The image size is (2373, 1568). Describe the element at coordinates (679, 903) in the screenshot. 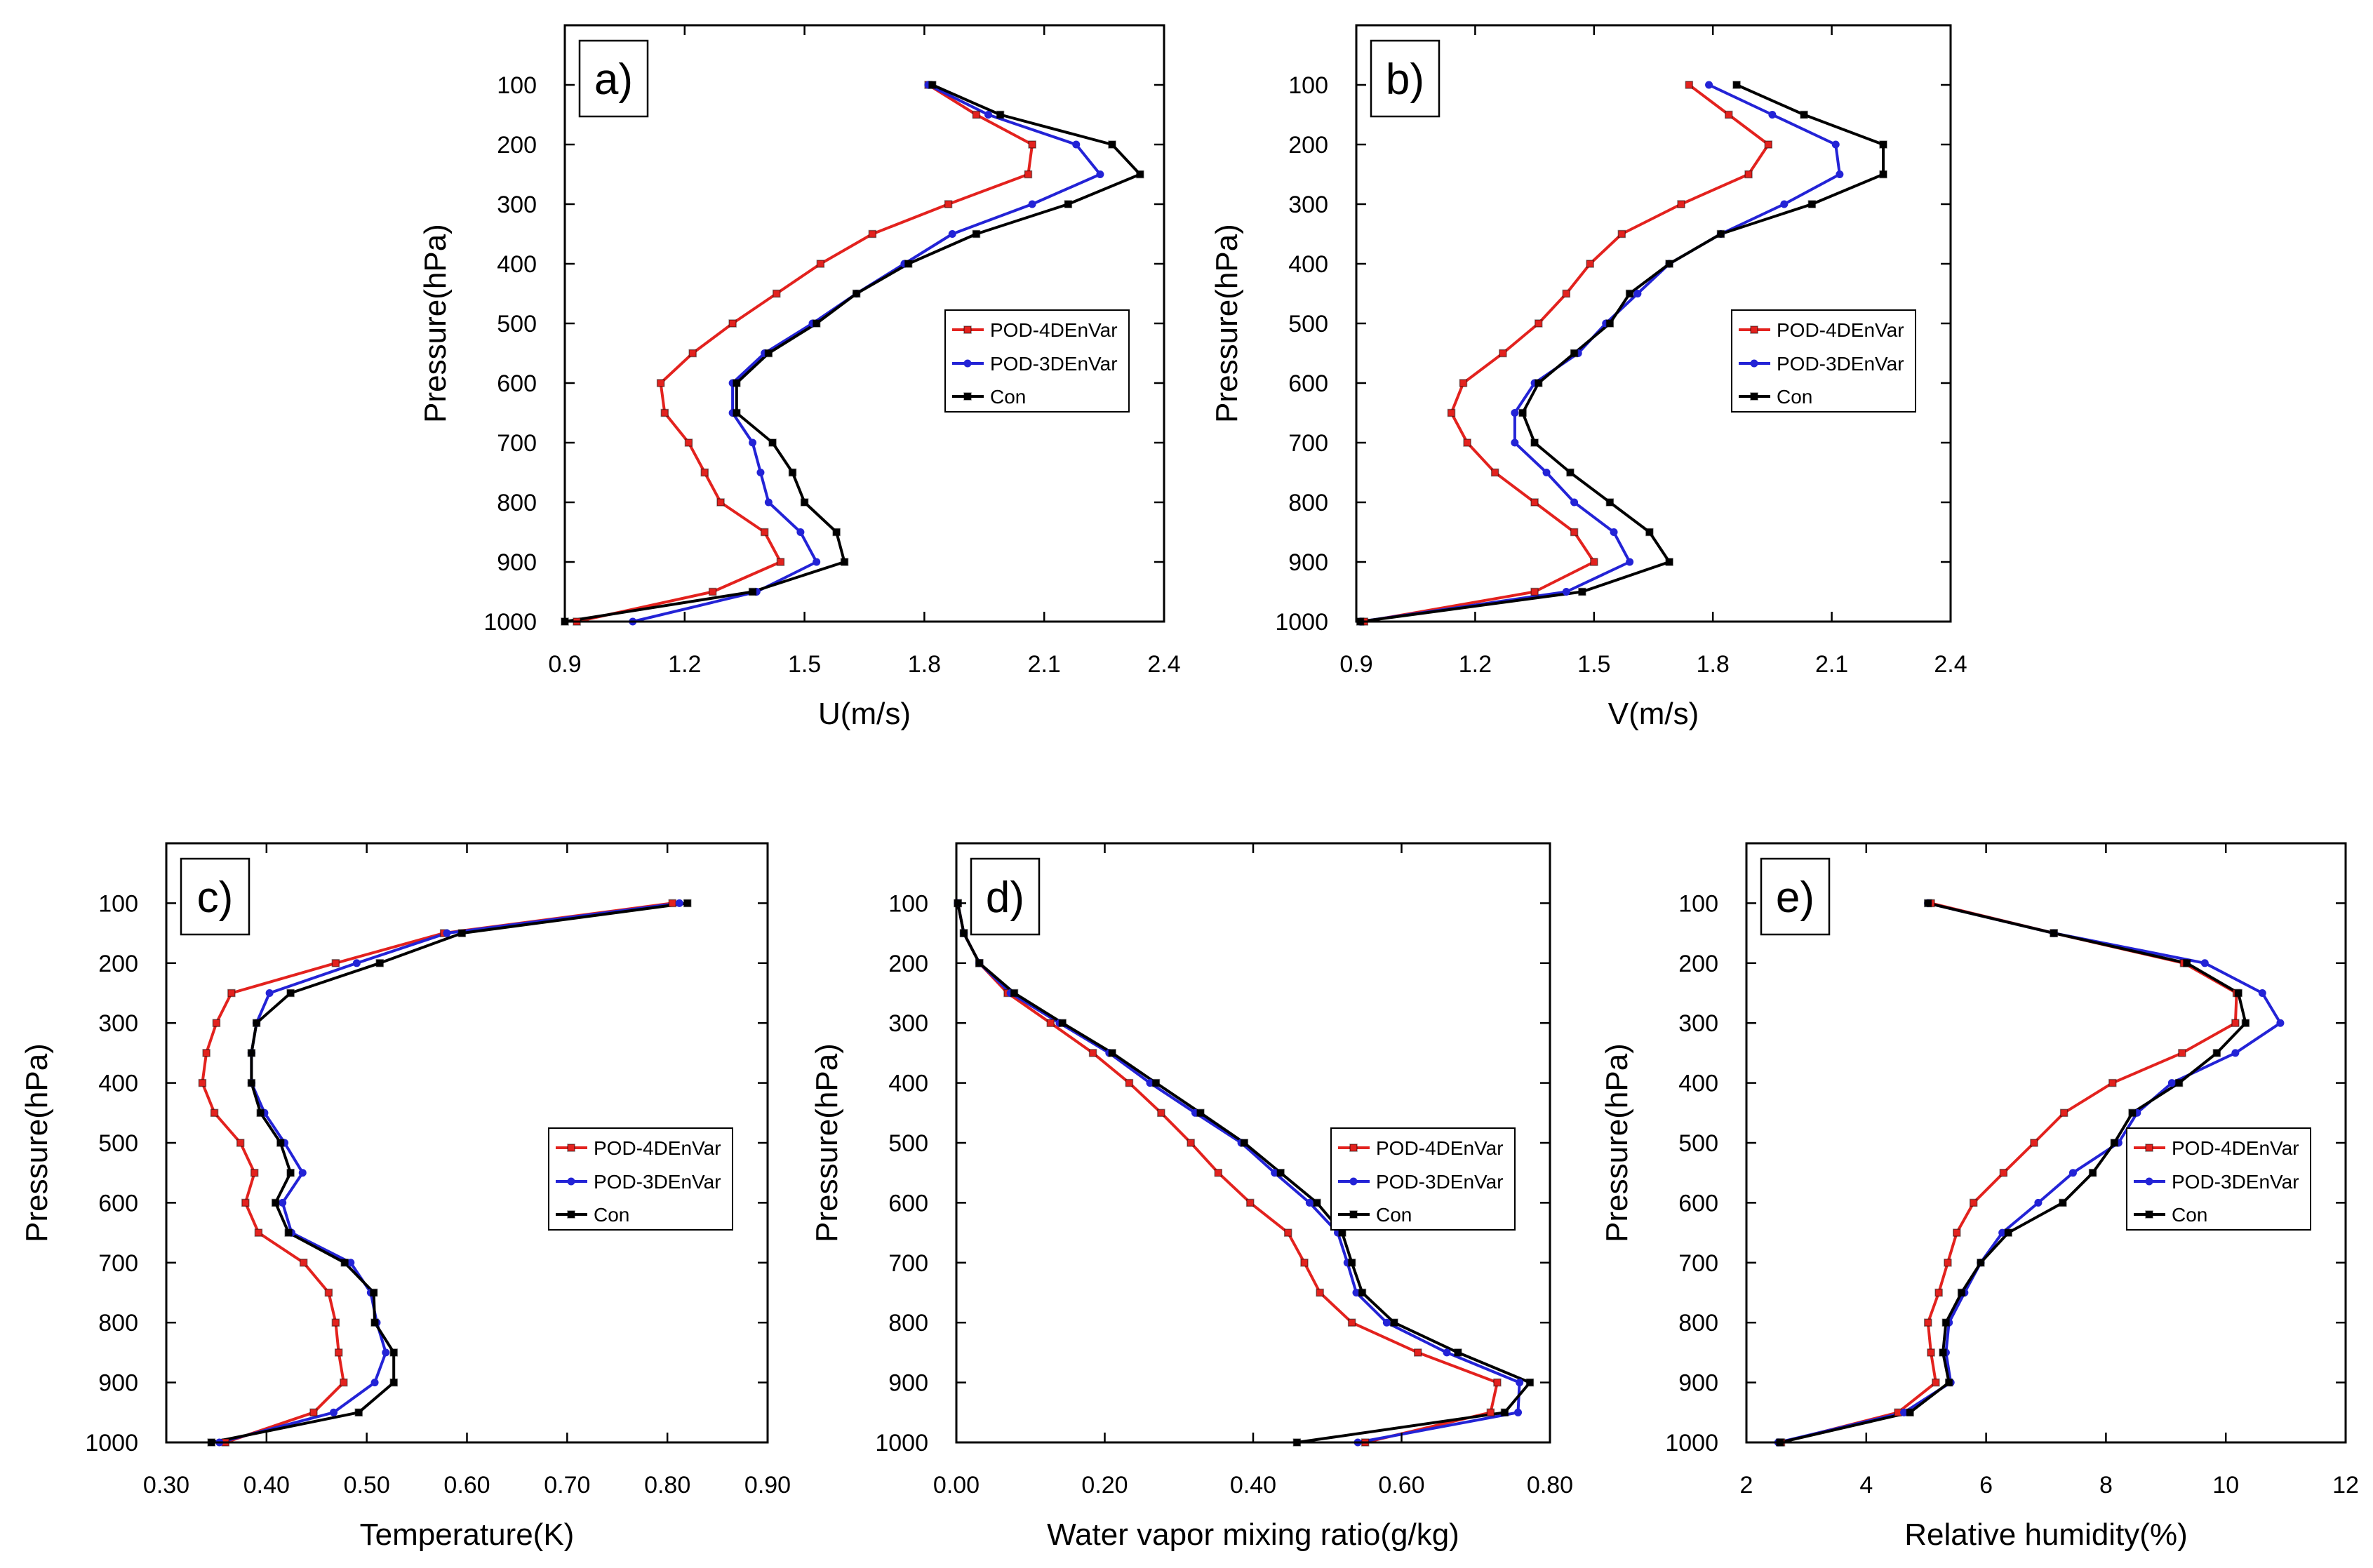

I see `marker-pod-3denvar-100hpa` at that location.